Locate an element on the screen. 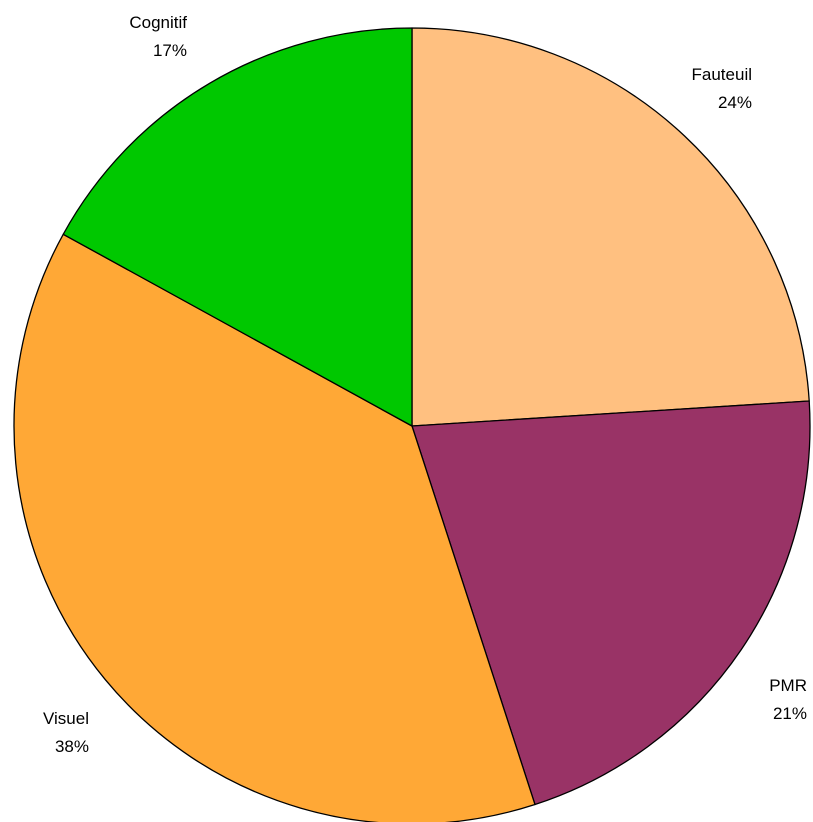  slice-label-visuel: Visuel is located at coordinates (66, 718).